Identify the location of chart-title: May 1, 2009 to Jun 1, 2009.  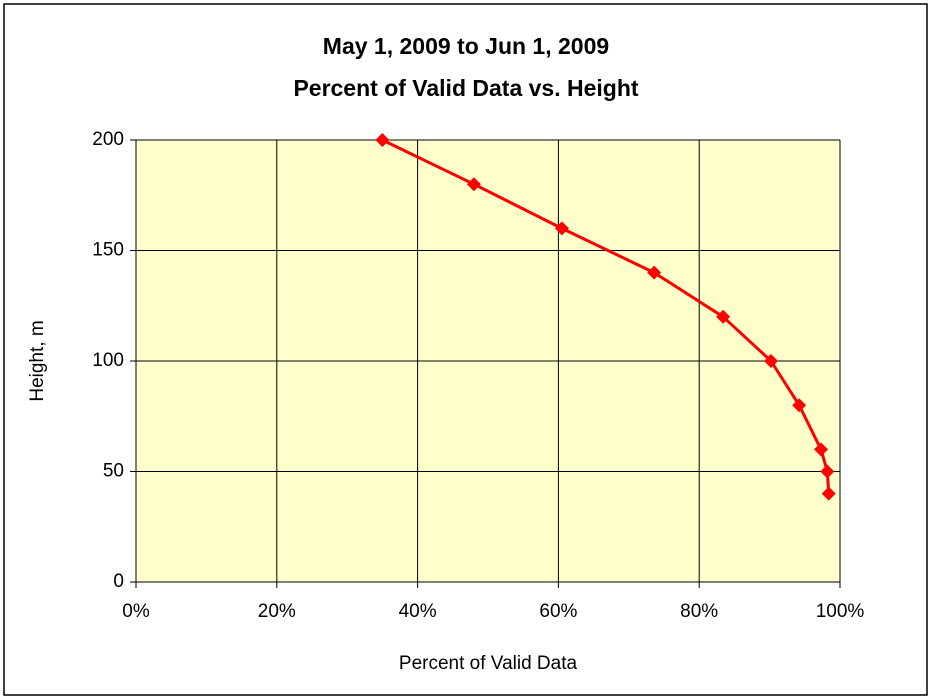
(466, 46).